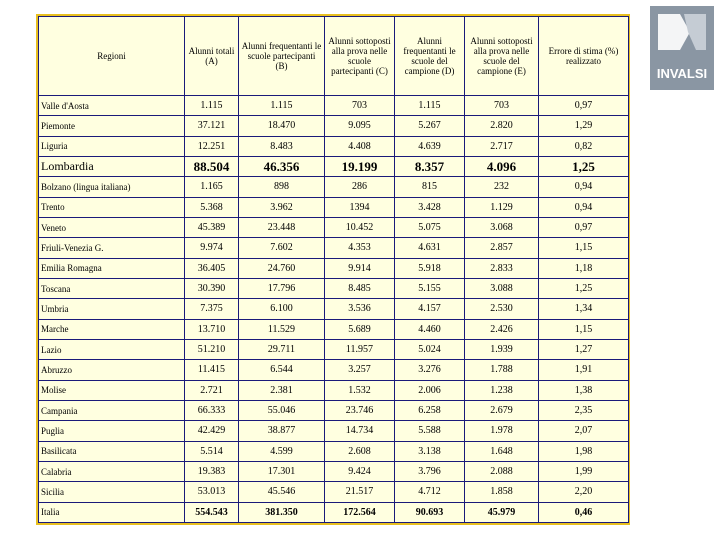 Image resolution: width=720 pixels, height=540 pixels. I want to click on value-cell: 55.046, so click(281, 410).